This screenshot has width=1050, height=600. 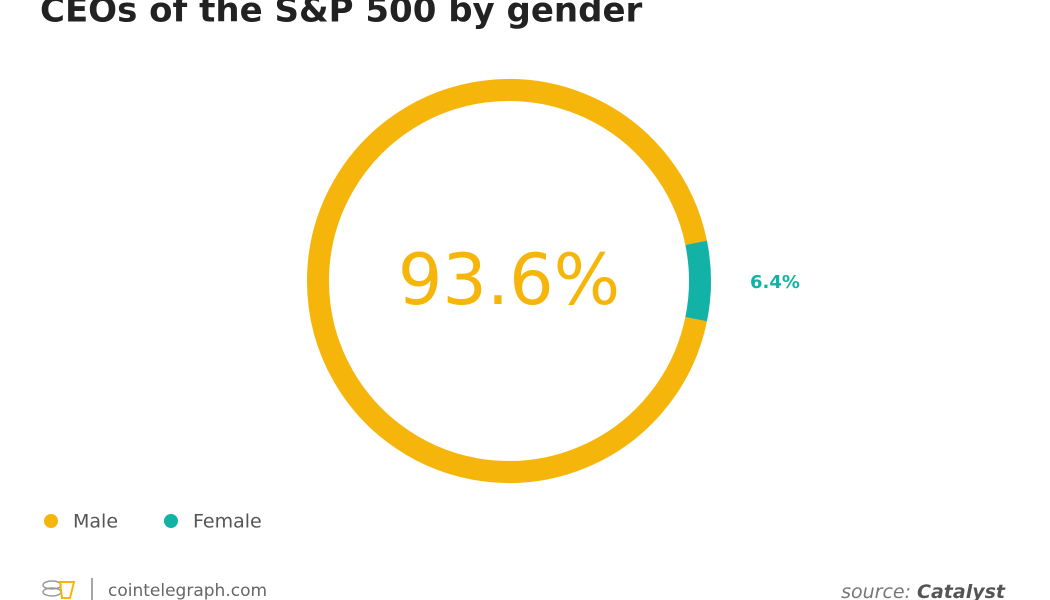 I want to click on center-label: 93.6%, so click(x=509, y=280).